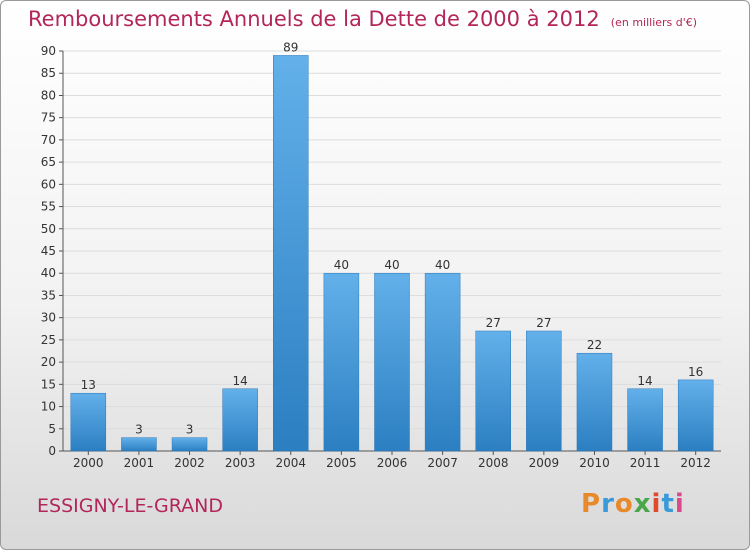 This screenshot has width=750, height=550. What do you see at coordinates (695, 463) in the screenshot?
I see `x-tick-label: 2012` at bounding box center [695, 463].